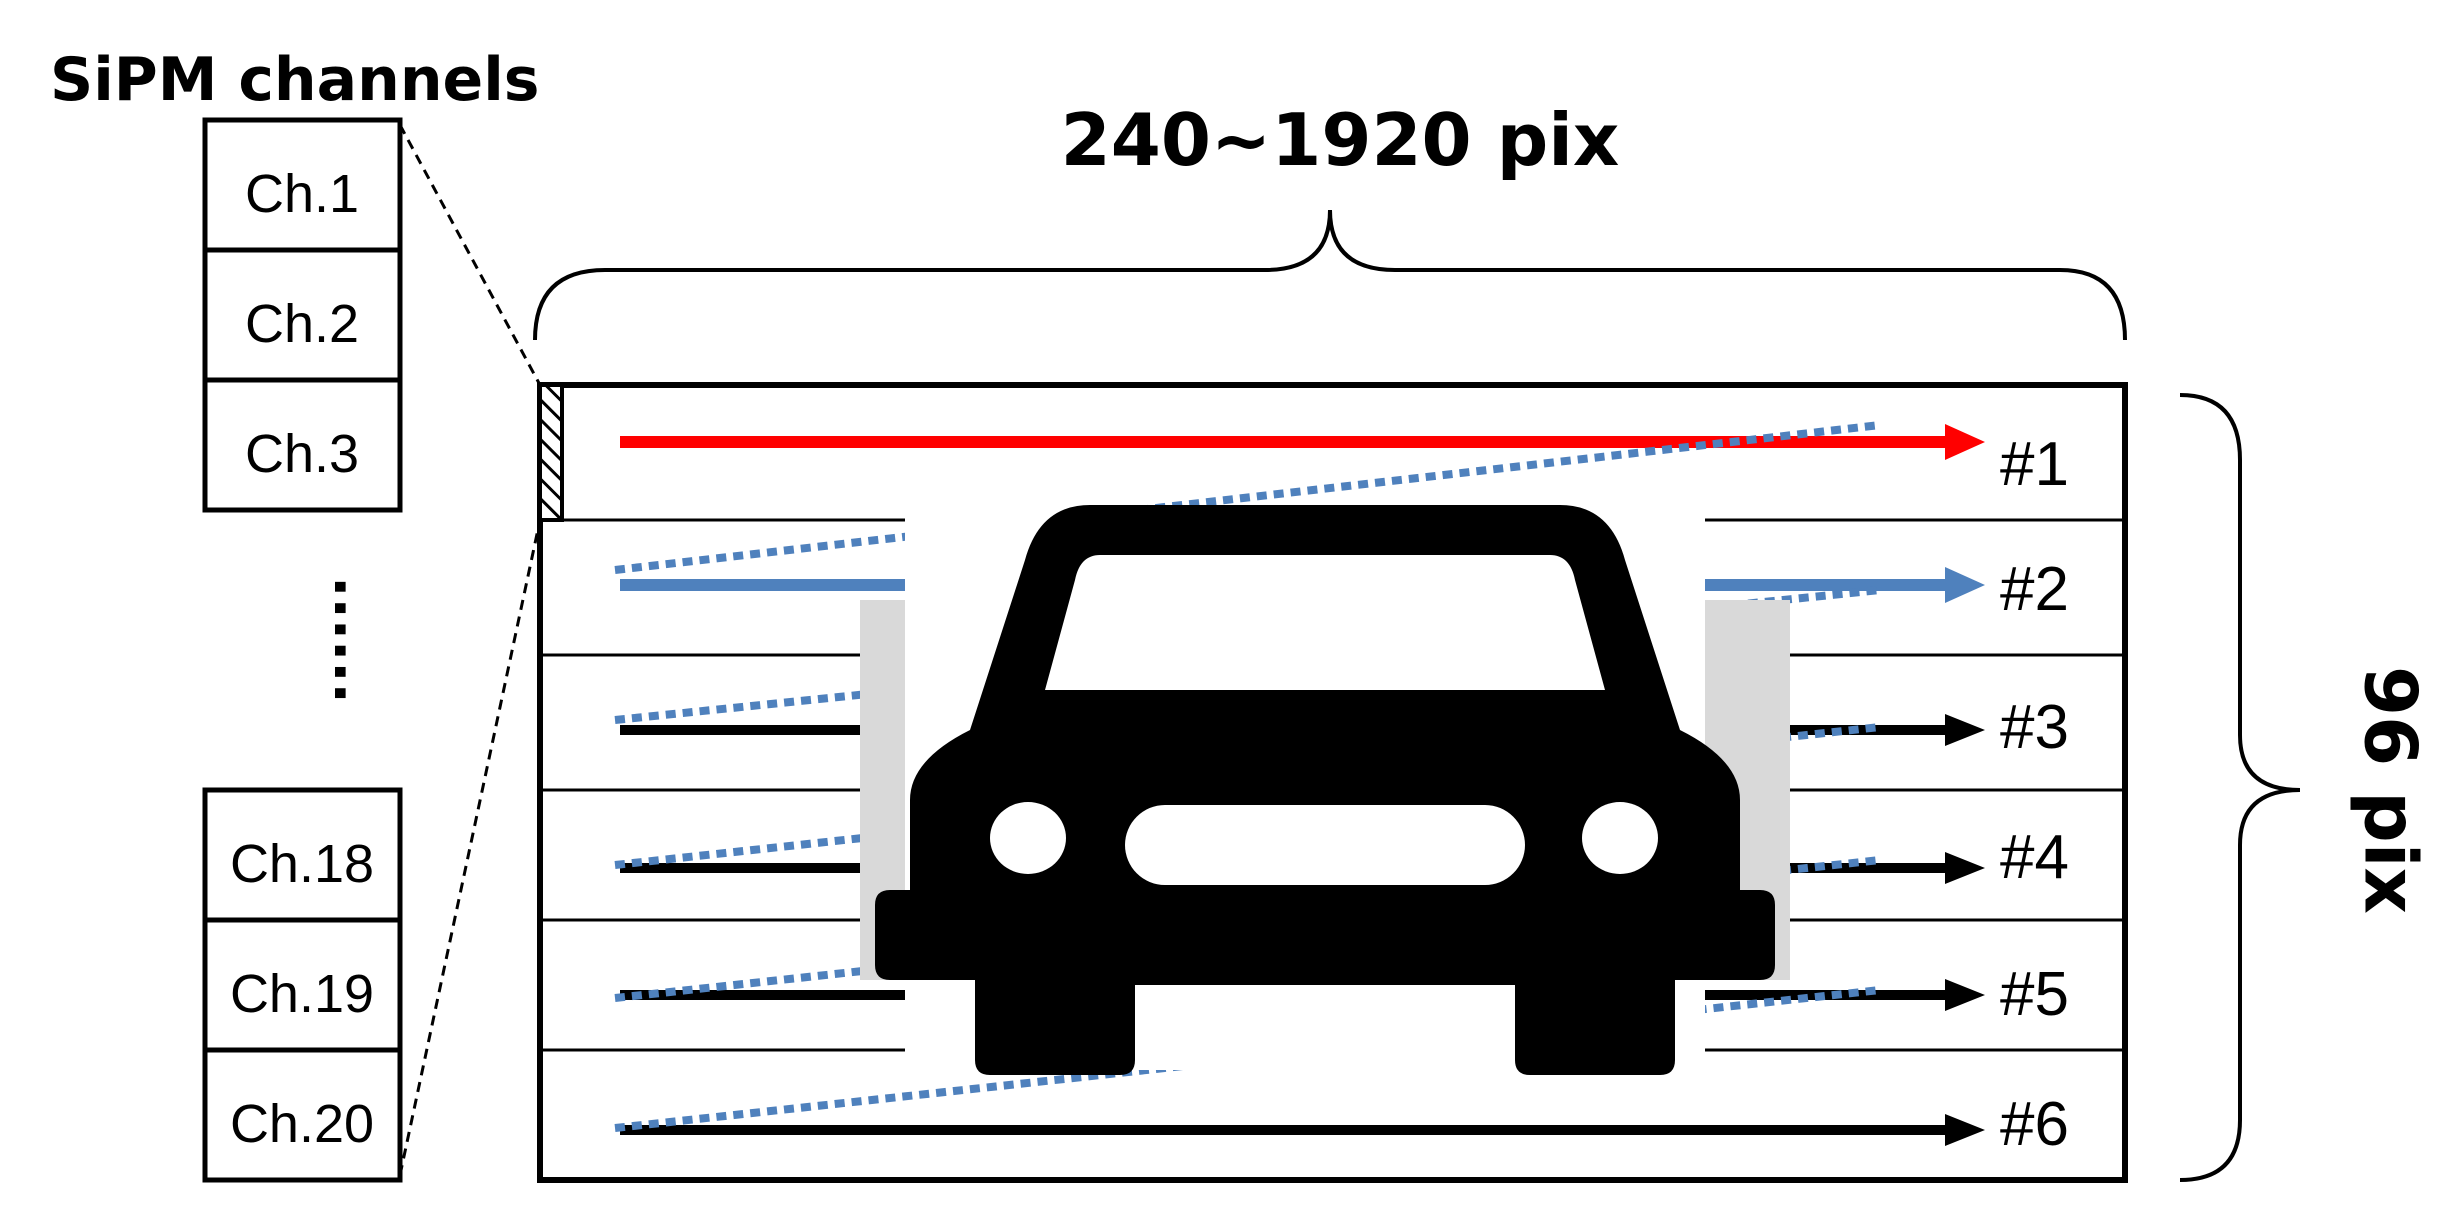 This screenshot has width=2446, height=1230. Describe the element at coordinates (1330, 275) in the screenshot. I see `width-curly-brace-icon` at that location.